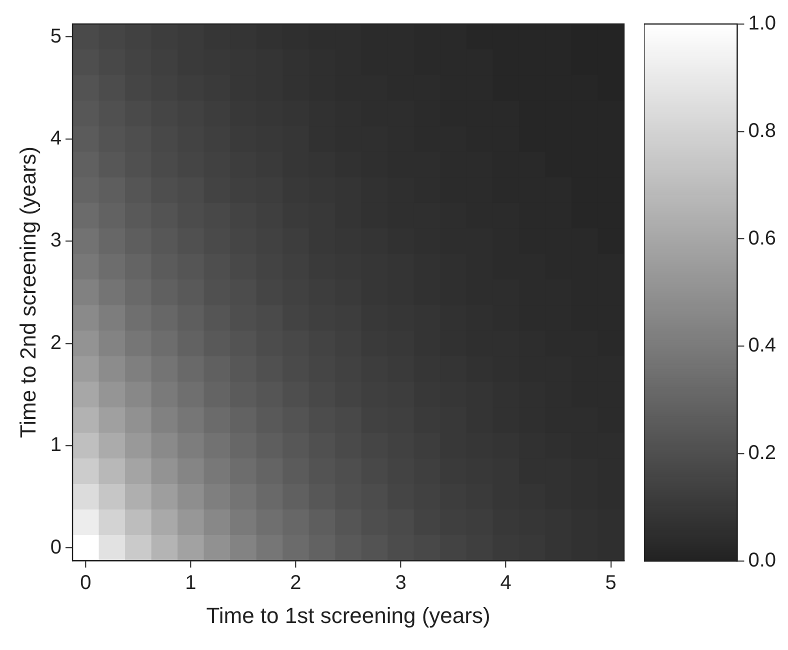 The image size is (788, 650). Describe the element at coordinates (400, 583) in the screenshot. I see `x-tick-label: 3` at that location.